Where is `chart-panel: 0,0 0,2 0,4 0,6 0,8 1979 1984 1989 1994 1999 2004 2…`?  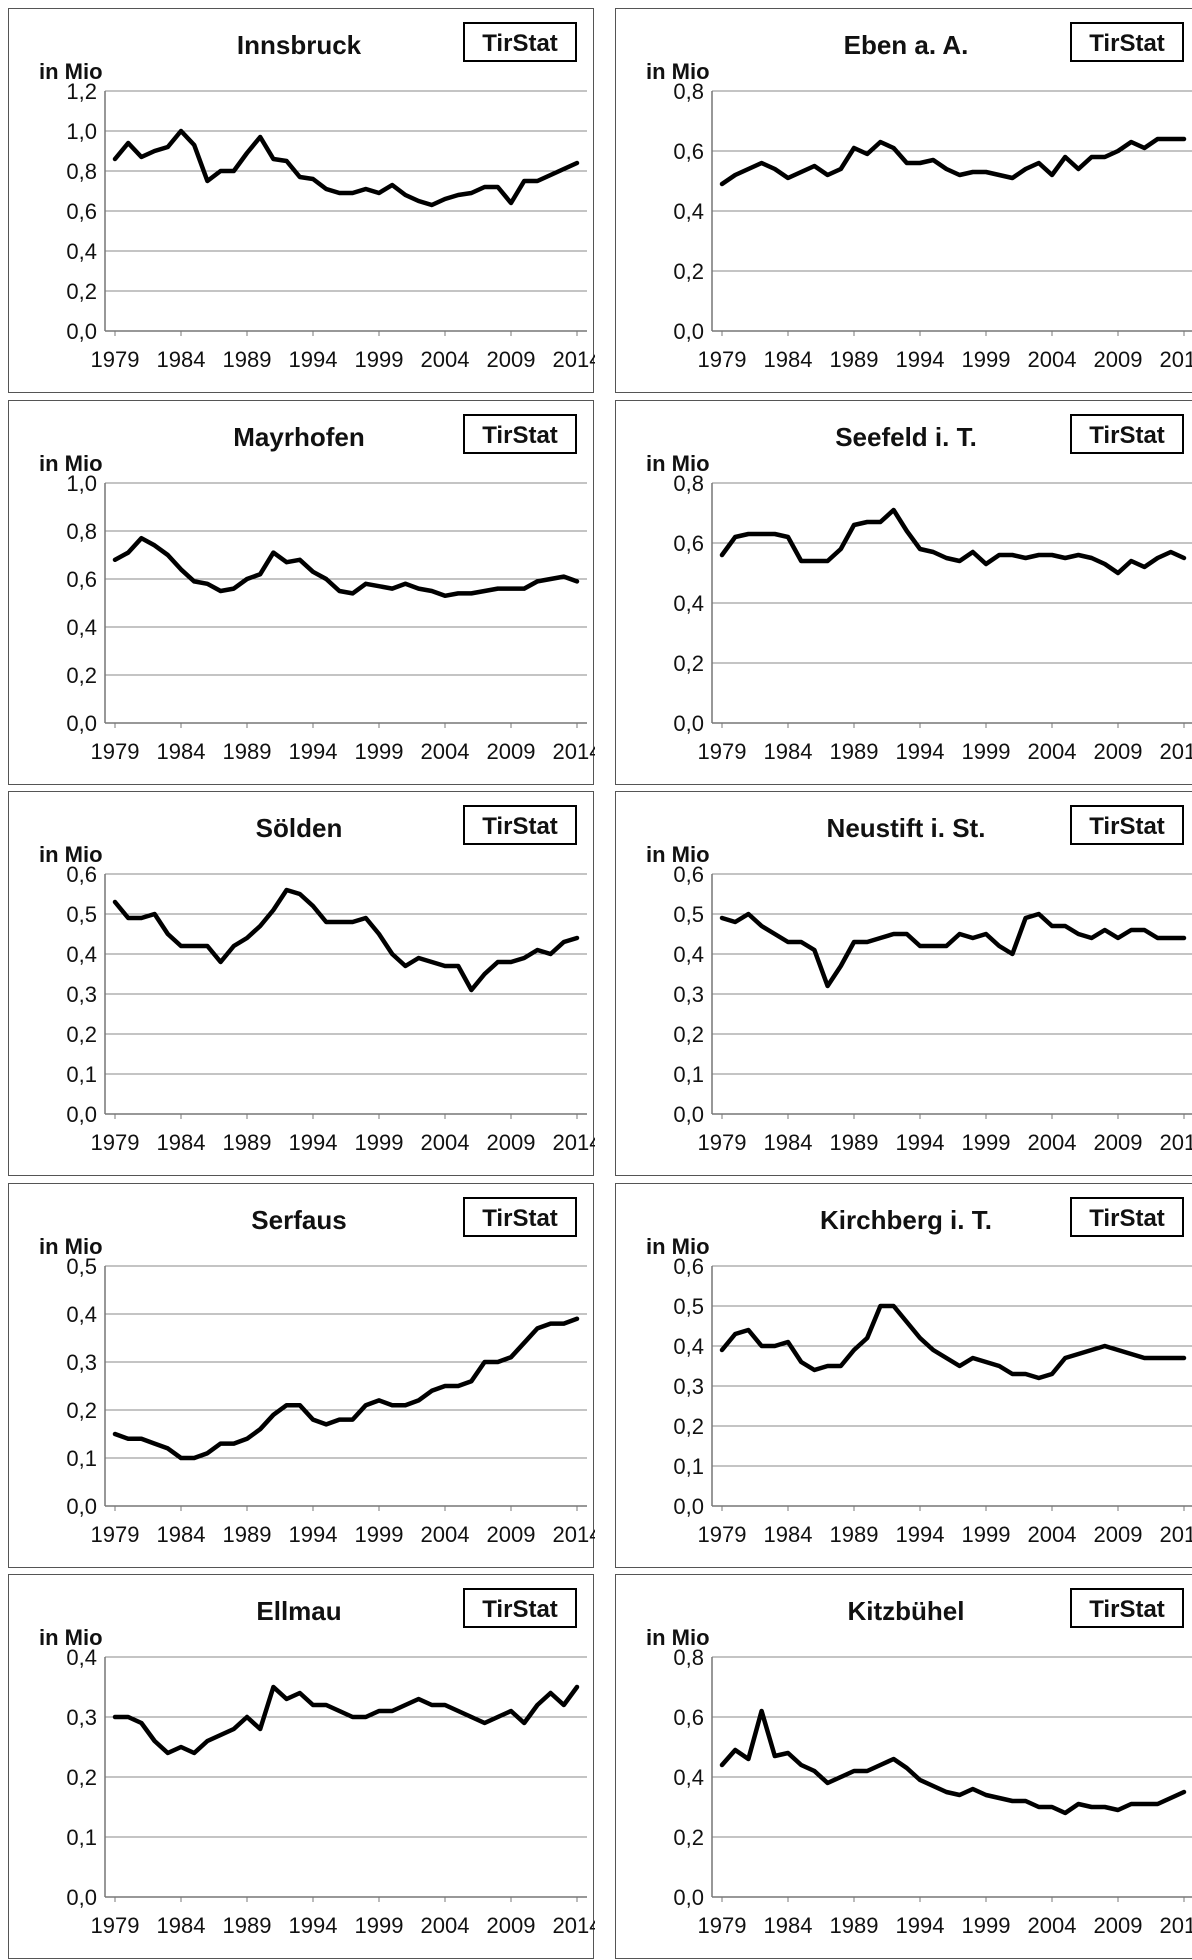
chart-panel: 0,0 0,2 0,4 0,6 0,8 1979 1984 1989 1994 1999 2004 2… is located at coordinates (903, 592).